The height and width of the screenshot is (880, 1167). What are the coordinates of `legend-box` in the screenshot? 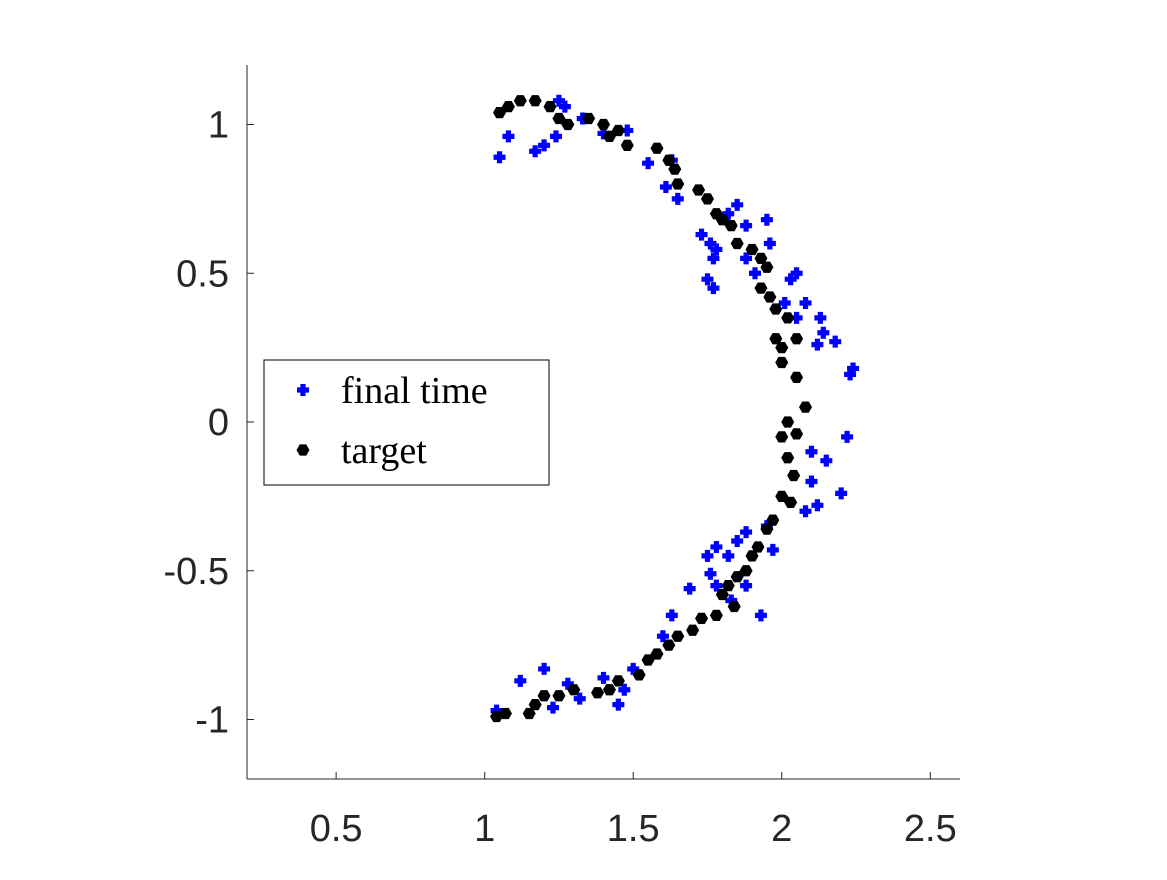 It's located at (406, 422).